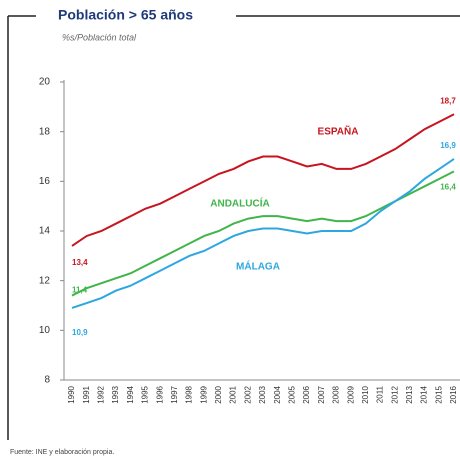 This screenshot has width=460, height=464. What do you see at coordinates (277, 394) in the screenshot?
I see `x-tick-label: 2004` at bounding box center [277, 394].